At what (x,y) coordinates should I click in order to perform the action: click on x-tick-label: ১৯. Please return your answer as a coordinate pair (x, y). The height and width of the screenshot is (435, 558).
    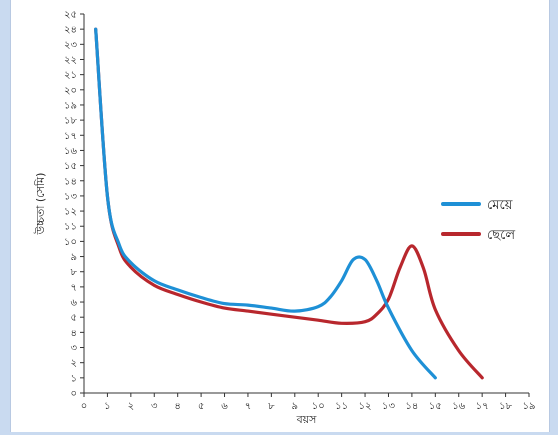
    Looking at the image, I should click on (529, 406).